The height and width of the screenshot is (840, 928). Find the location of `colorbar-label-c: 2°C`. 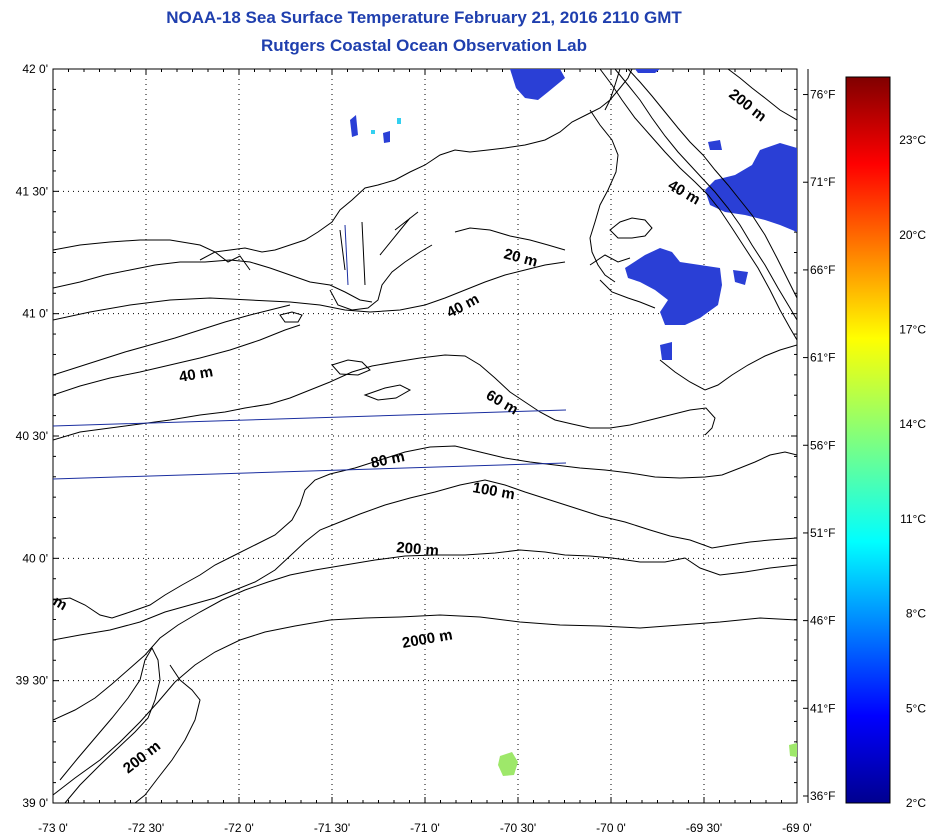

colorbar-label-c: 2°C is located at coordinates (916, 803).